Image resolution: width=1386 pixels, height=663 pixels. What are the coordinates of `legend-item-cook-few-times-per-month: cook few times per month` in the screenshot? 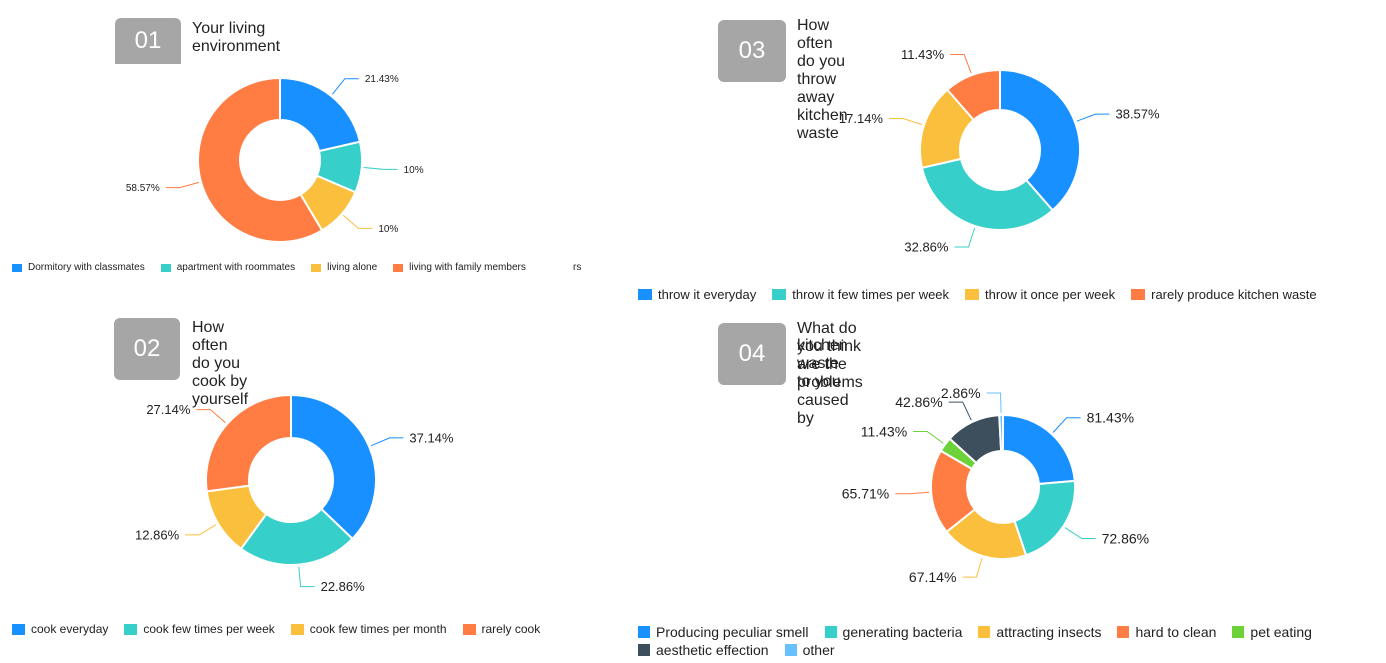 It's located at (368, 629).